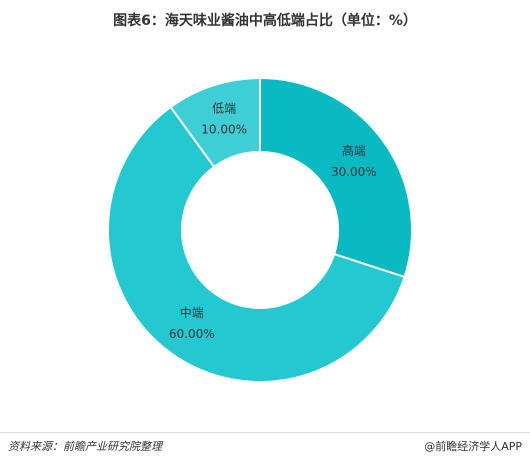 This screenshot has height=464, width=530. What do you see at coordinates (354, 172) in the screenshot?
I see `slice-value-label: 30.00%` at bounding box center [354, 172].